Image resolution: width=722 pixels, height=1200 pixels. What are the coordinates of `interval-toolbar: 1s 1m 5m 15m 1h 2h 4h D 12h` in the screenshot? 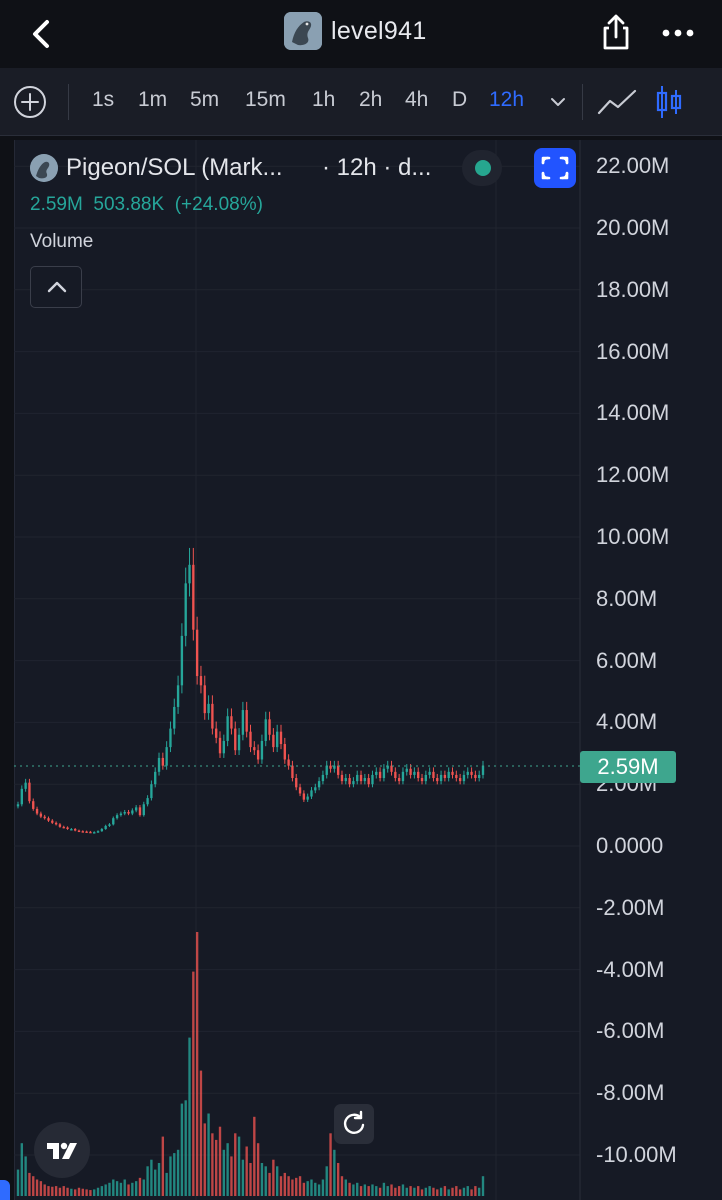 It's located at (361, 102).